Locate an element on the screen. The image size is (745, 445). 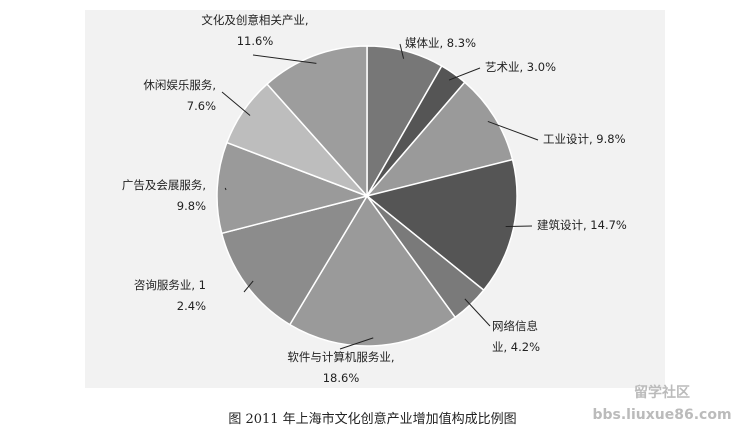
slice-label: 广告及会展服务, 9.8% is located at coordinates (163, 195).